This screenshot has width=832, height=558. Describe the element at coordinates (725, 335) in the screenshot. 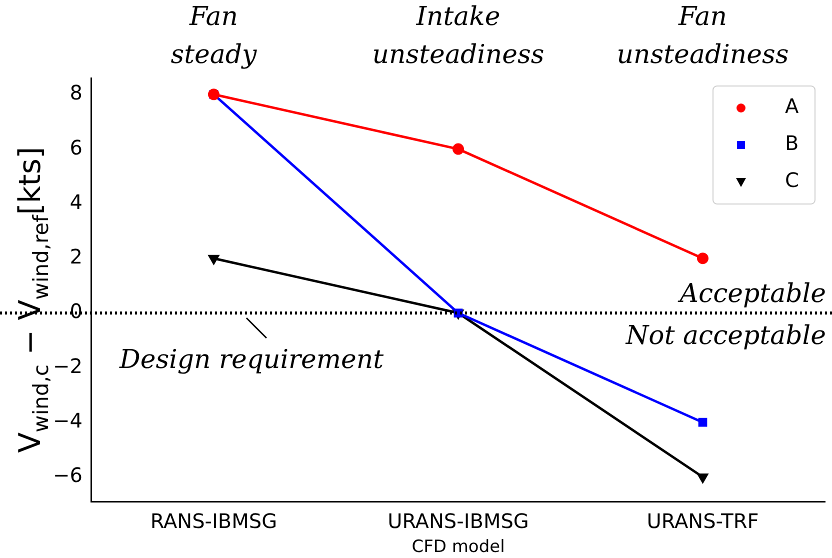

I see `annotation: Not acceptable` at that location.